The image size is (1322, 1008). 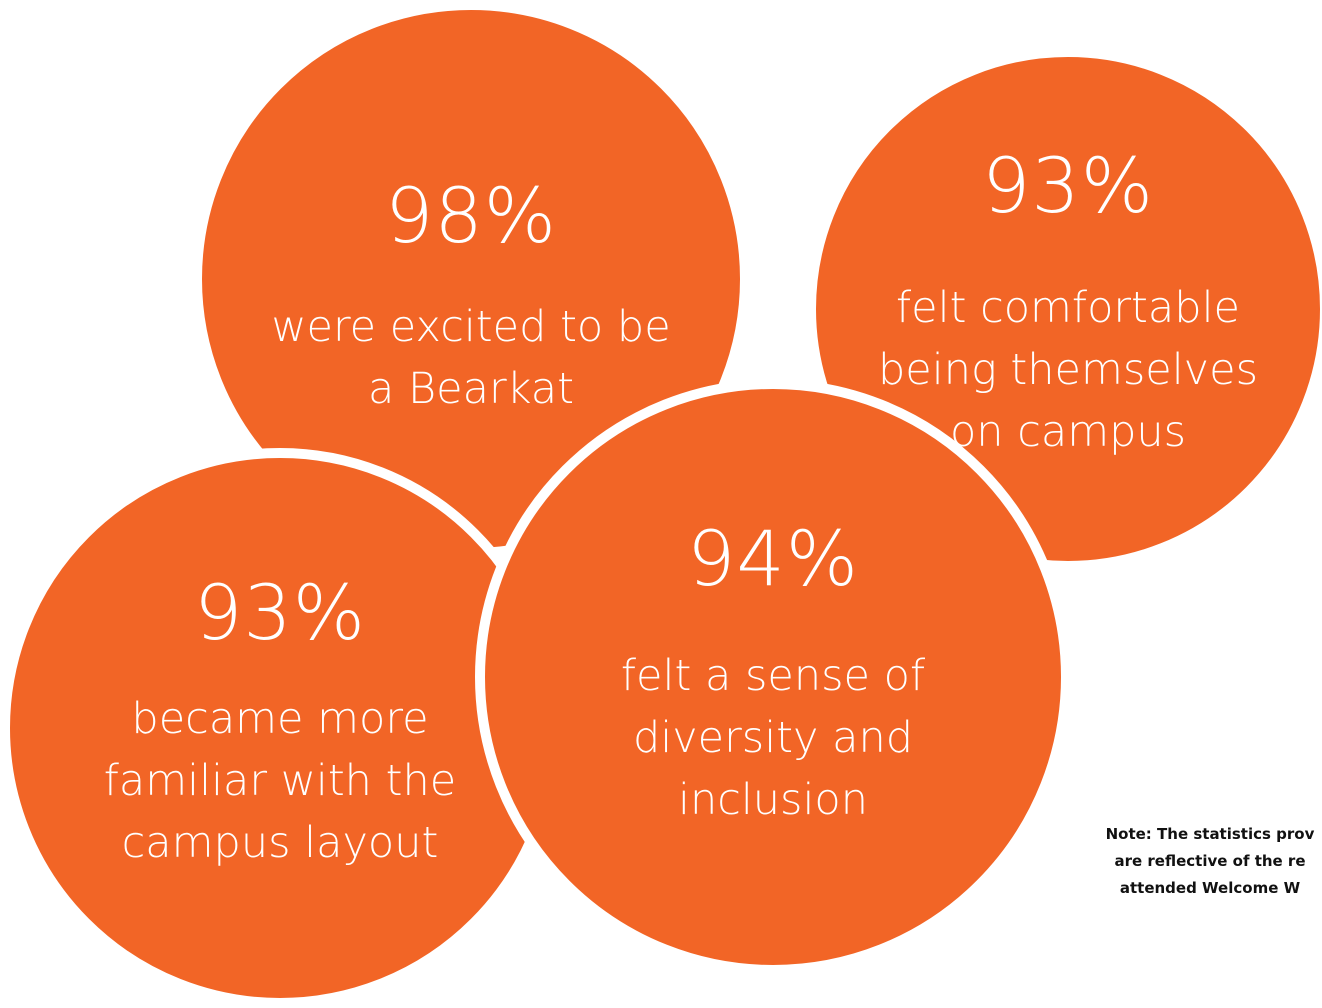 What do you see at coordinates (773, 800) in the screenshot?
I see `stat-description-line: inclusion` at bounding box center [773, 800].